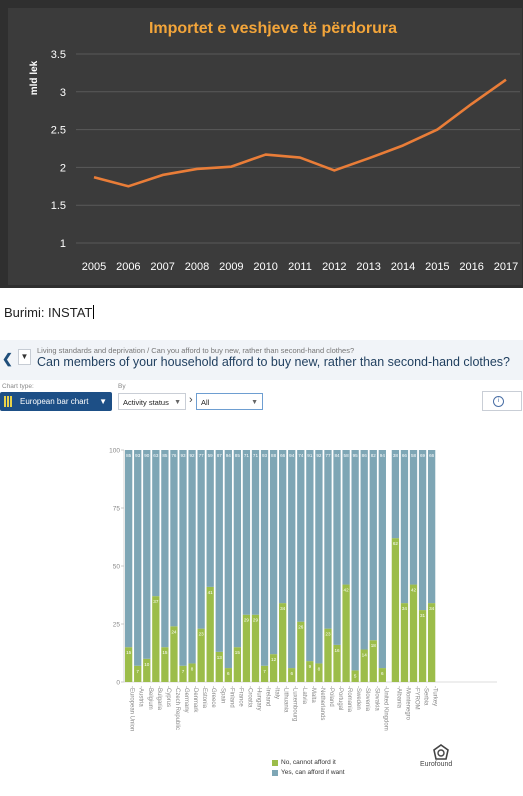 This screenshot has width=523, height=796. What do you see at coordinates (204, 697) in the screenshot?
I see `x-tick-label: -Estonia` at bounding box center [204, 697].